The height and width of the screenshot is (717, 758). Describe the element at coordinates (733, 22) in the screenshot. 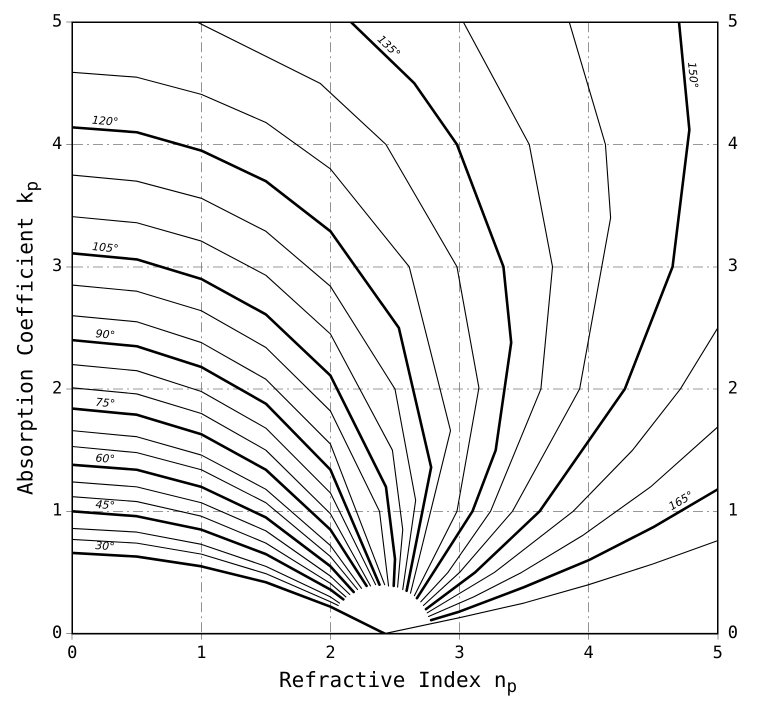

I see `y2-tick-label: 5` at that location.